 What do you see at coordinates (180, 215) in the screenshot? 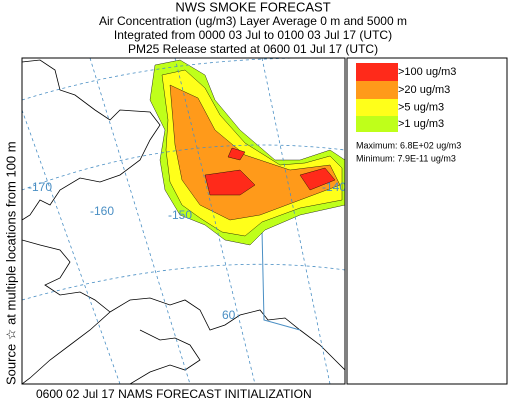
I see `map-label: -150` at bounding box center [180, 215].